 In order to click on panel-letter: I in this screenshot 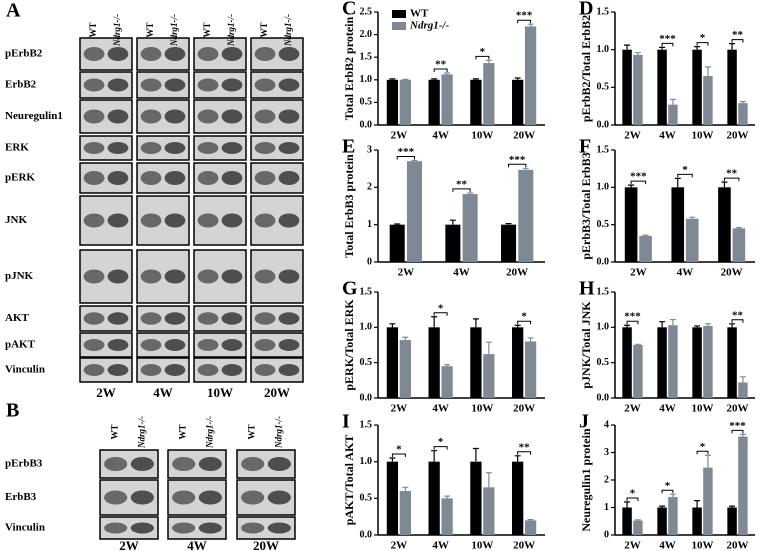, I will do `click(346, 422)`.